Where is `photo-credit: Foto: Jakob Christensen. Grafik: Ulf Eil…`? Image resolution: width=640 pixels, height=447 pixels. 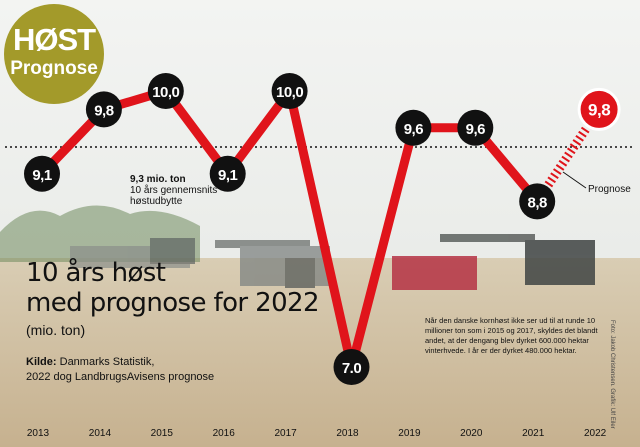
photo-credit: Foto: Jakob Christensen. Grafik: Ulf Eil… is located at coordinates (612, 374).